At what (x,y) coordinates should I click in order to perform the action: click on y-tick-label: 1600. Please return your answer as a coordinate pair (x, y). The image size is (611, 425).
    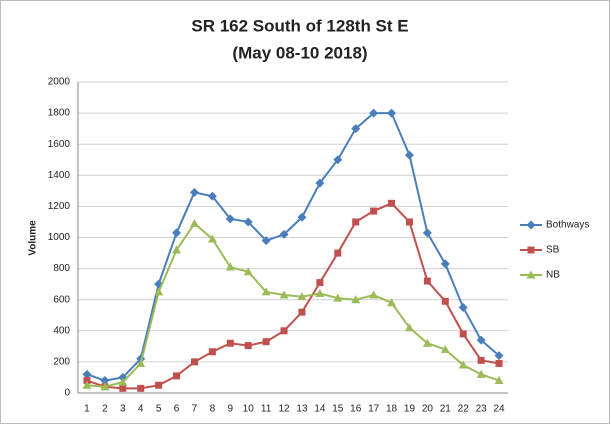
    Looking at the image, I should click on (59, 144).